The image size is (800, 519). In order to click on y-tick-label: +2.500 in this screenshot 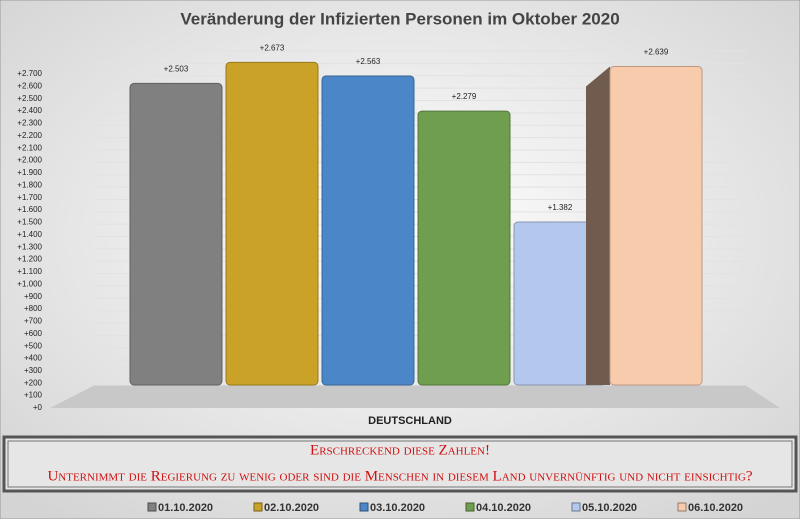, I will do `click(29, 98)`.